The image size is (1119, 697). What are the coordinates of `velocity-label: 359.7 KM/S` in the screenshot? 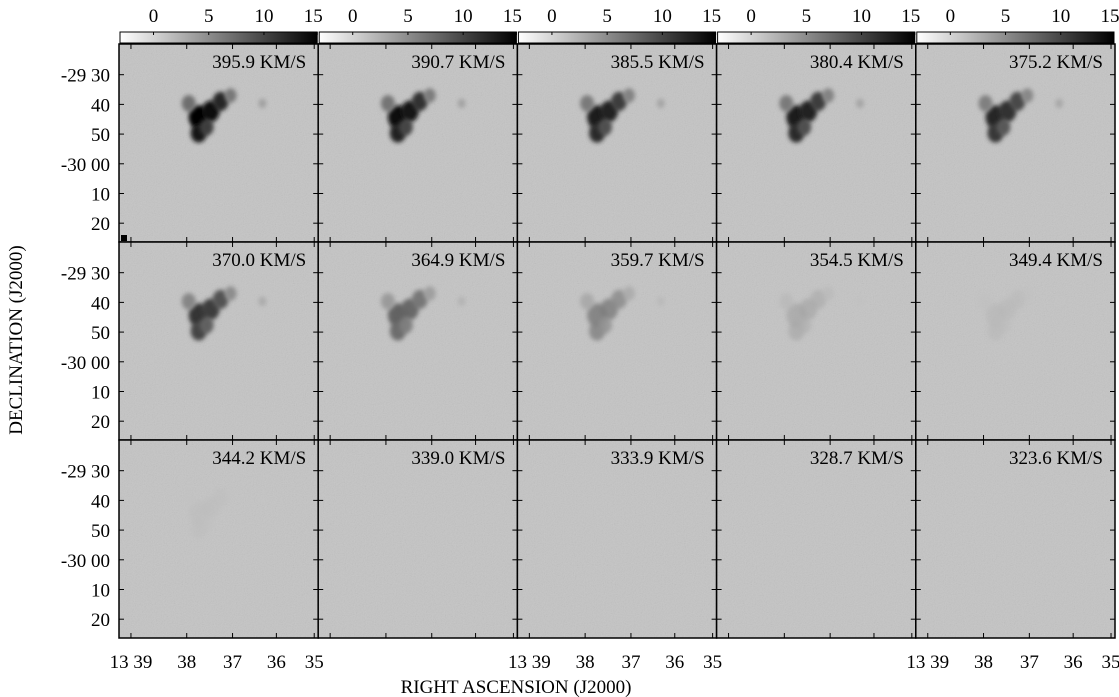 It's located at (658, 260).